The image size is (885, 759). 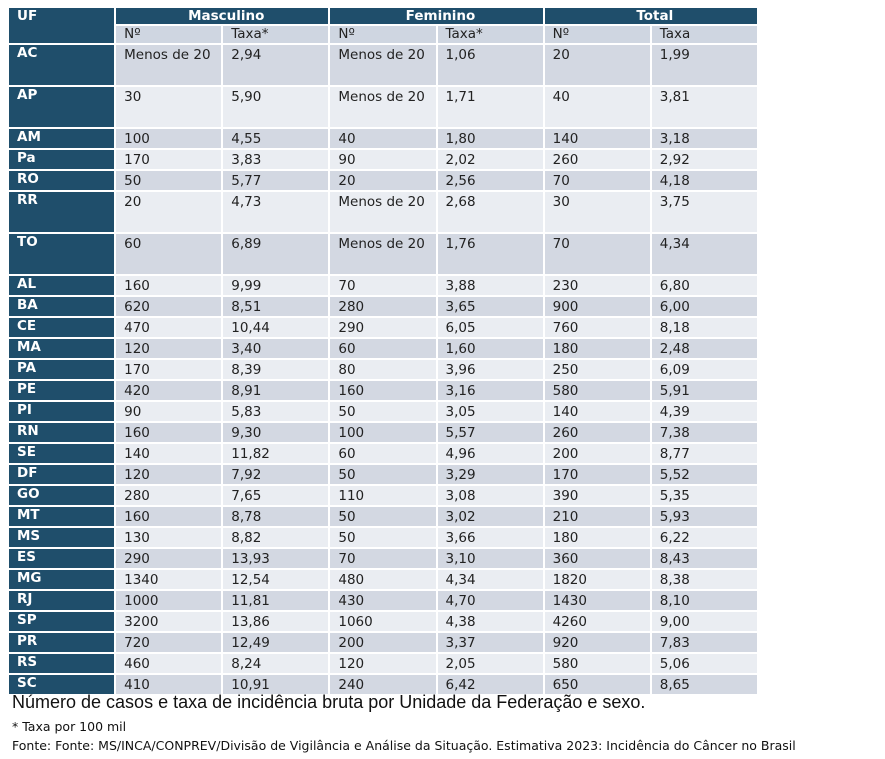 What do you see at coordinates (383, 684) in the screenshot?
I see `table-row: SC 410 10,91 240 6,42 650 8,65` at bounding box center [383, 684].